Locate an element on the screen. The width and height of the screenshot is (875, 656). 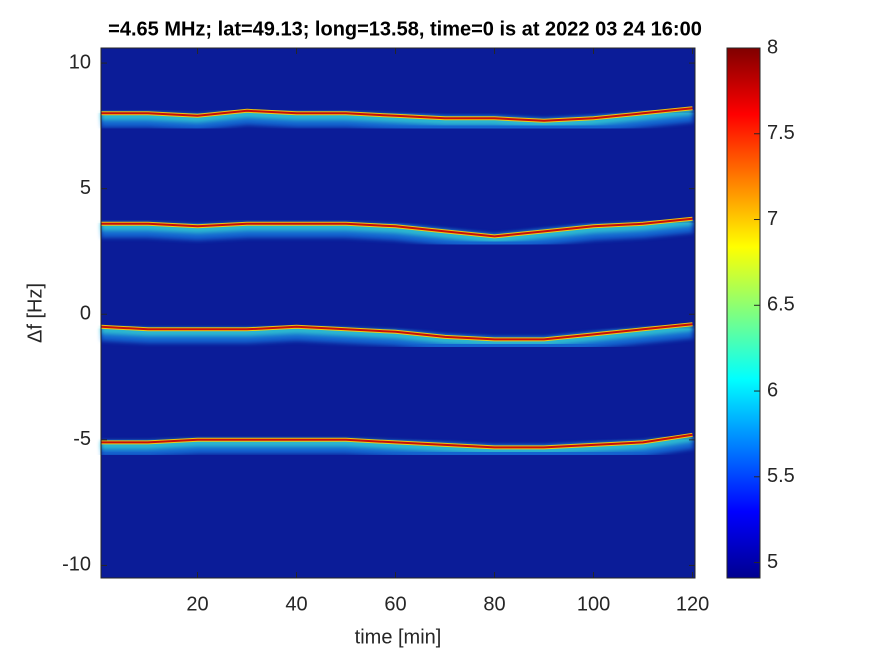
x-tick-label: 80 is located at coordinates (494, 604).